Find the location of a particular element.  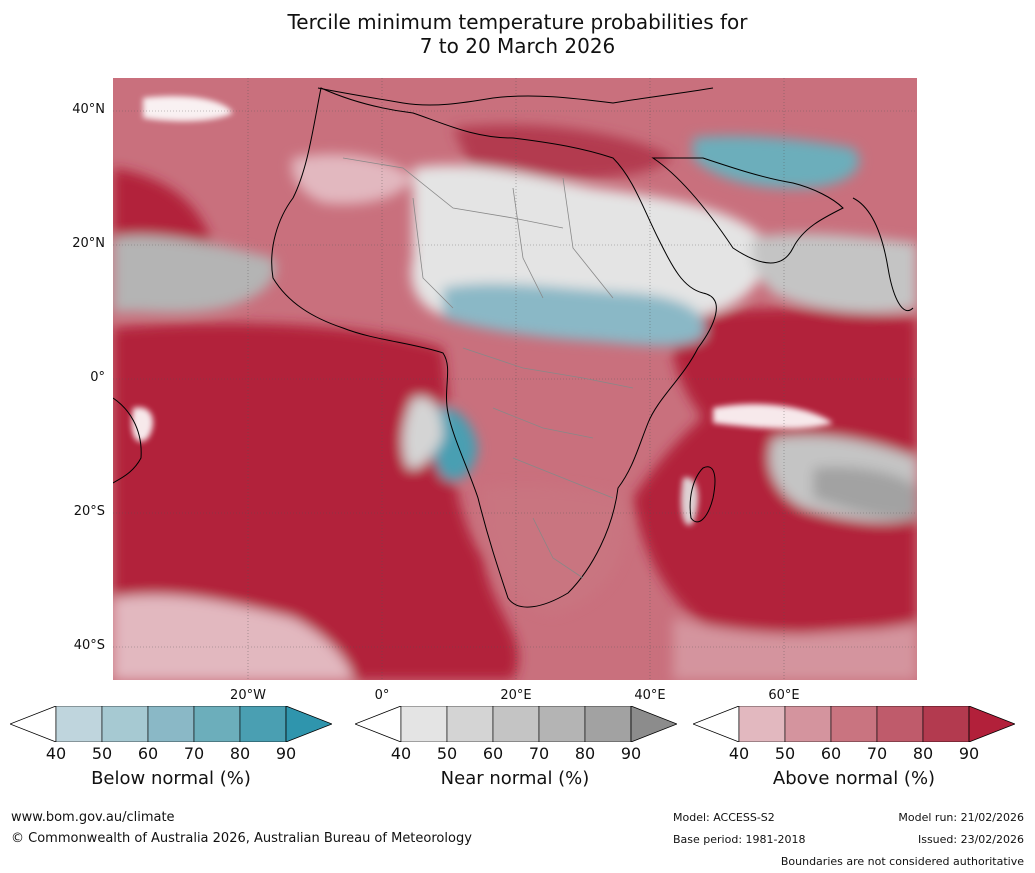

region-indian-grey is located at coordinates (865, 492).